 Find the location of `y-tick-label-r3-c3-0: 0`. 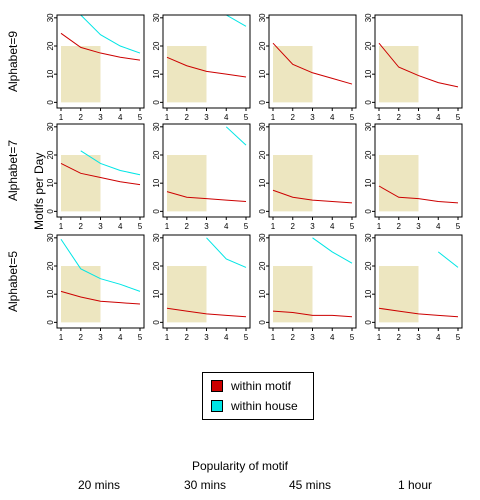

y-tick-label-r3-c3-0: 0 is located at coordinates (262, 322).